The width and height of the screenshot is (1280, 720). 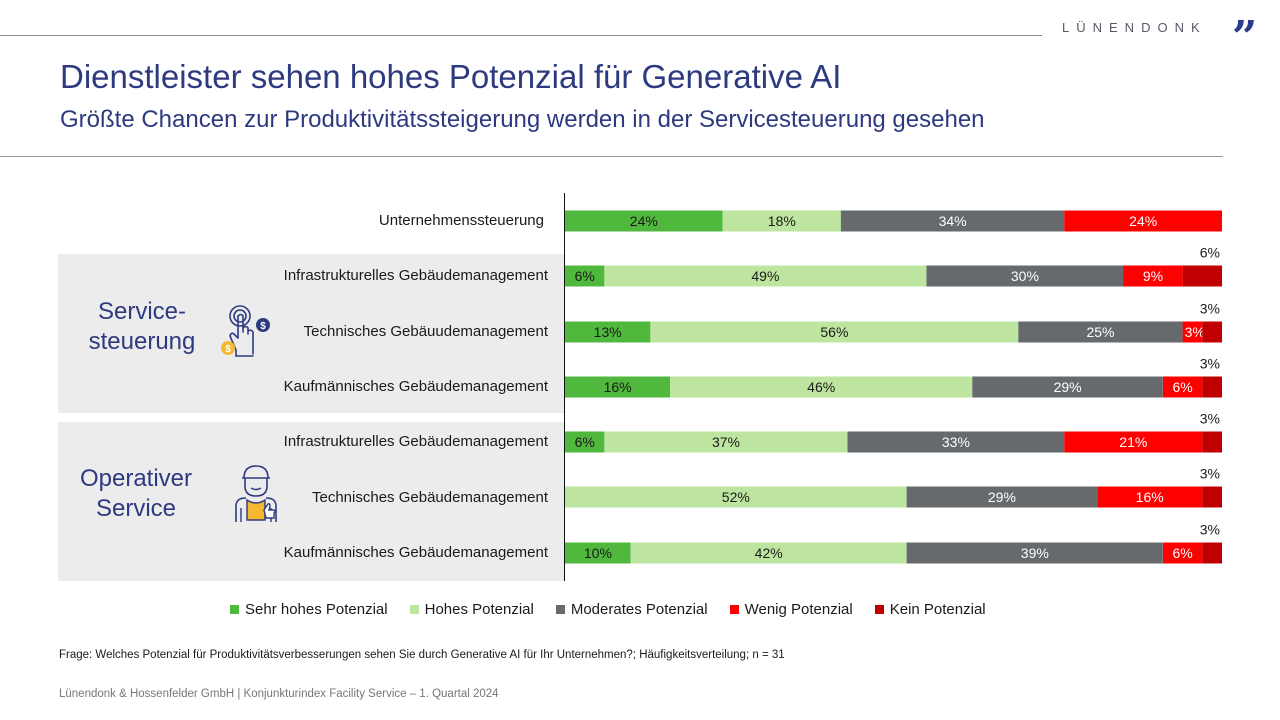 I want to click on bar-value-label: 33%, so click(x=956, y=442).